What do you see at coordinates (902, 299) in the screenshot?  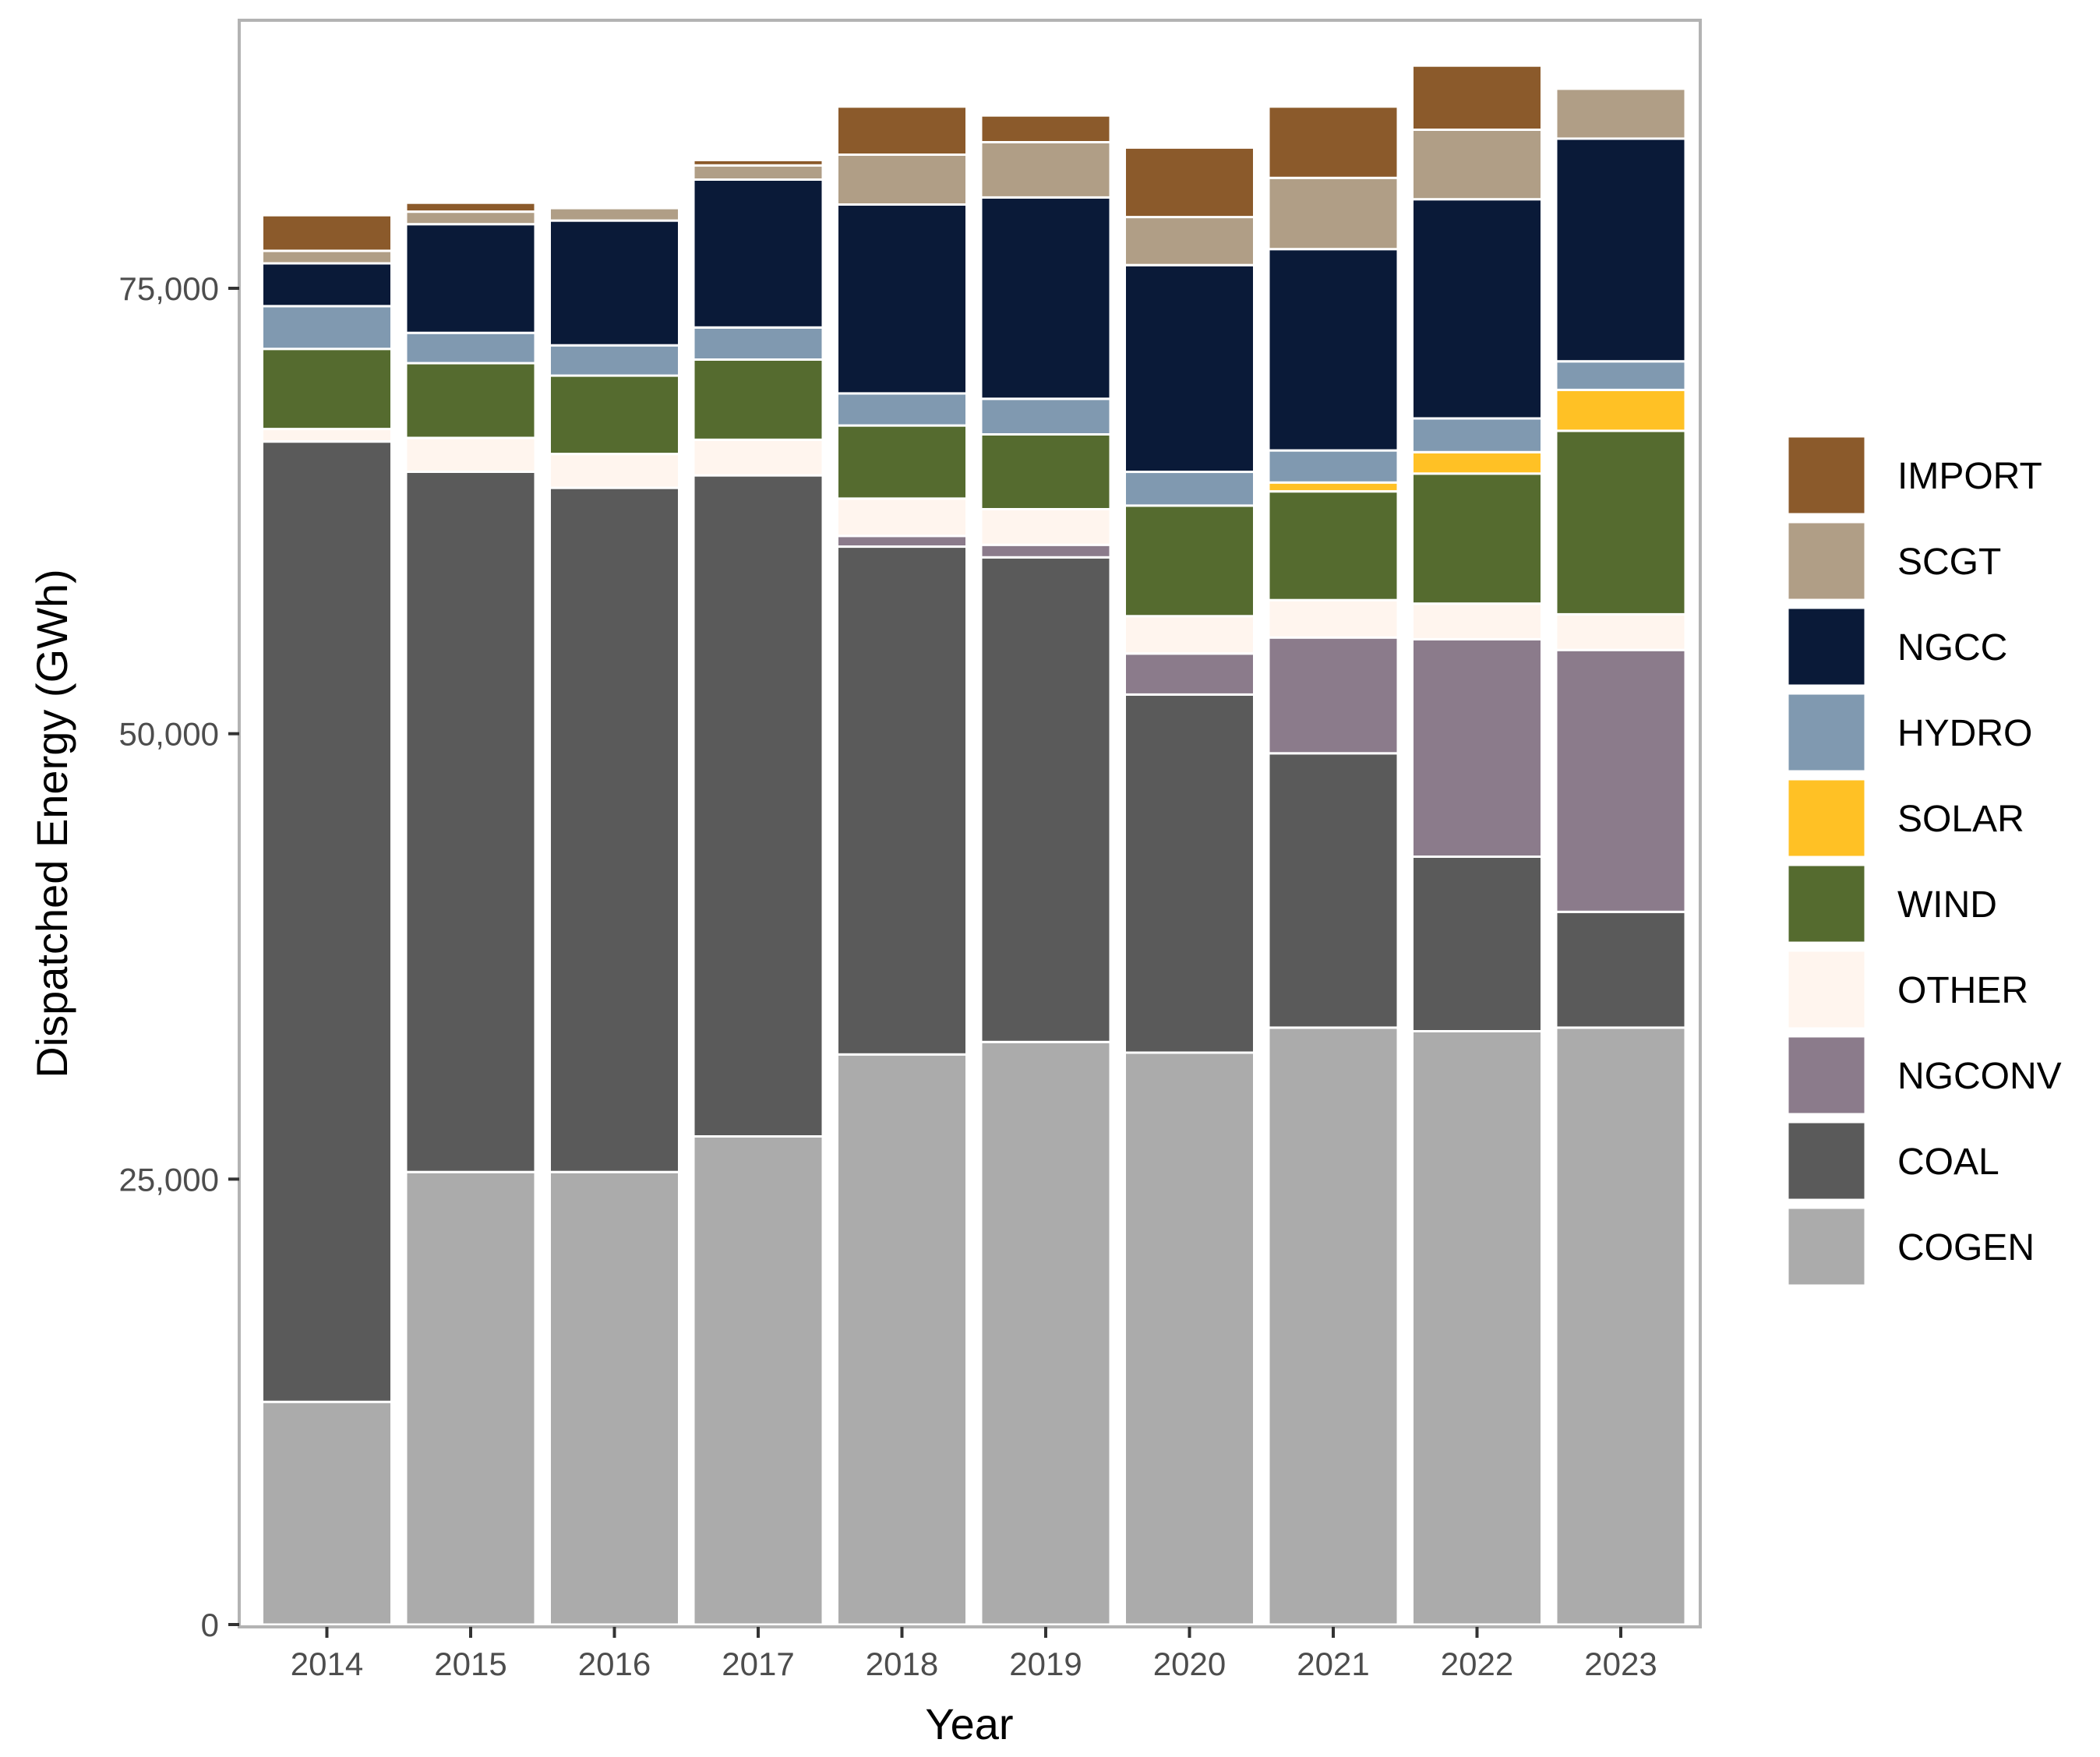 I see `bar-ngcc-2018` at bounding box center [902, 299].